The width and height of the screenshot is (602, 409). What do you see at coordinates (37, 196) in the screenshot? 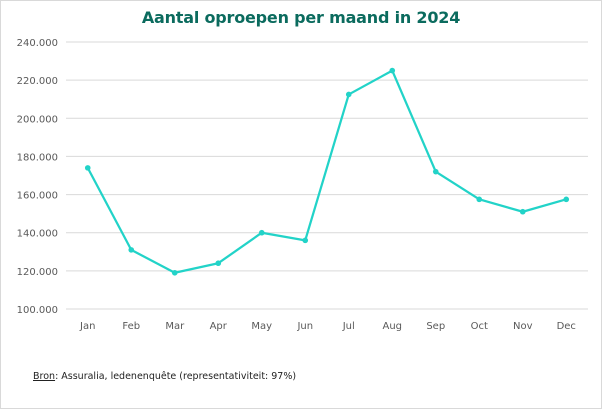
I see `y-tick-label: 160.000` at bounding box center [37, 196].